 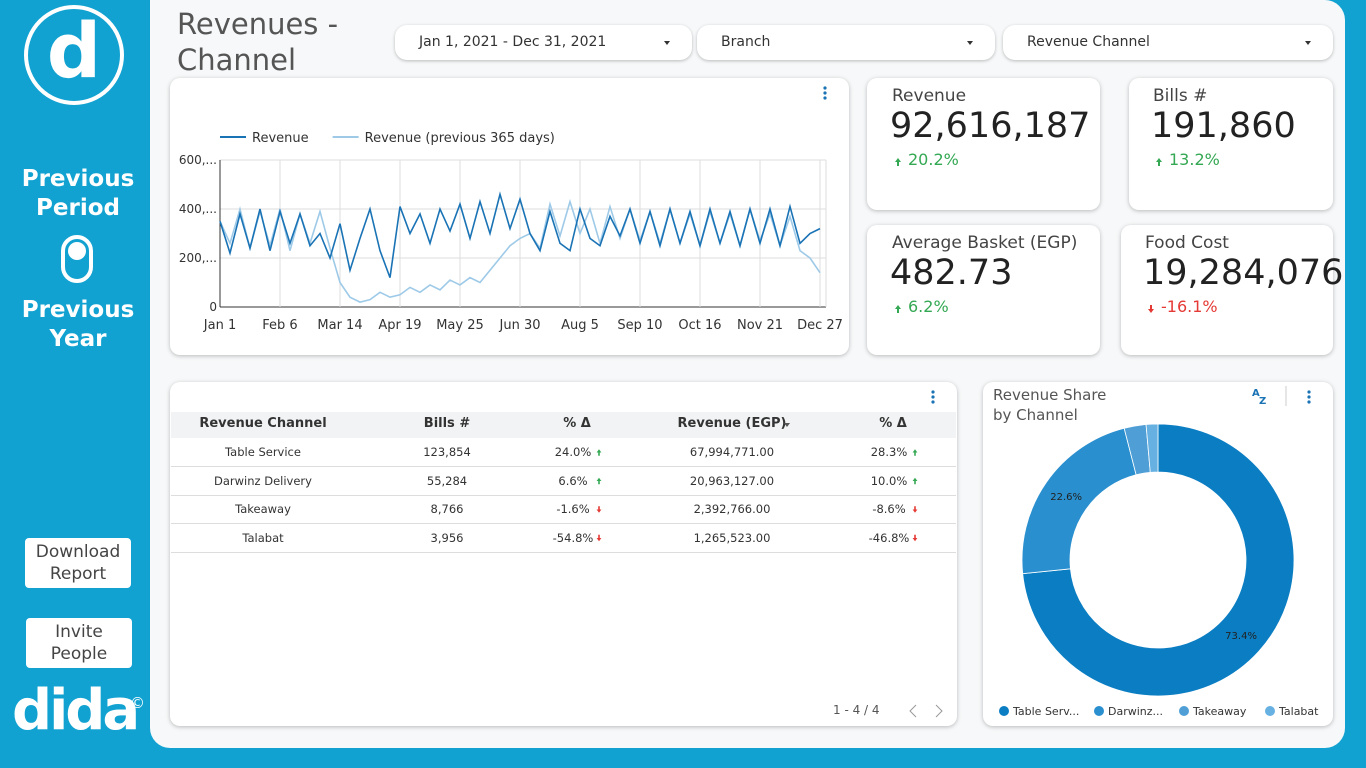 I want to click on kpi-label: Food Cost, so click(x=1187, y=243).